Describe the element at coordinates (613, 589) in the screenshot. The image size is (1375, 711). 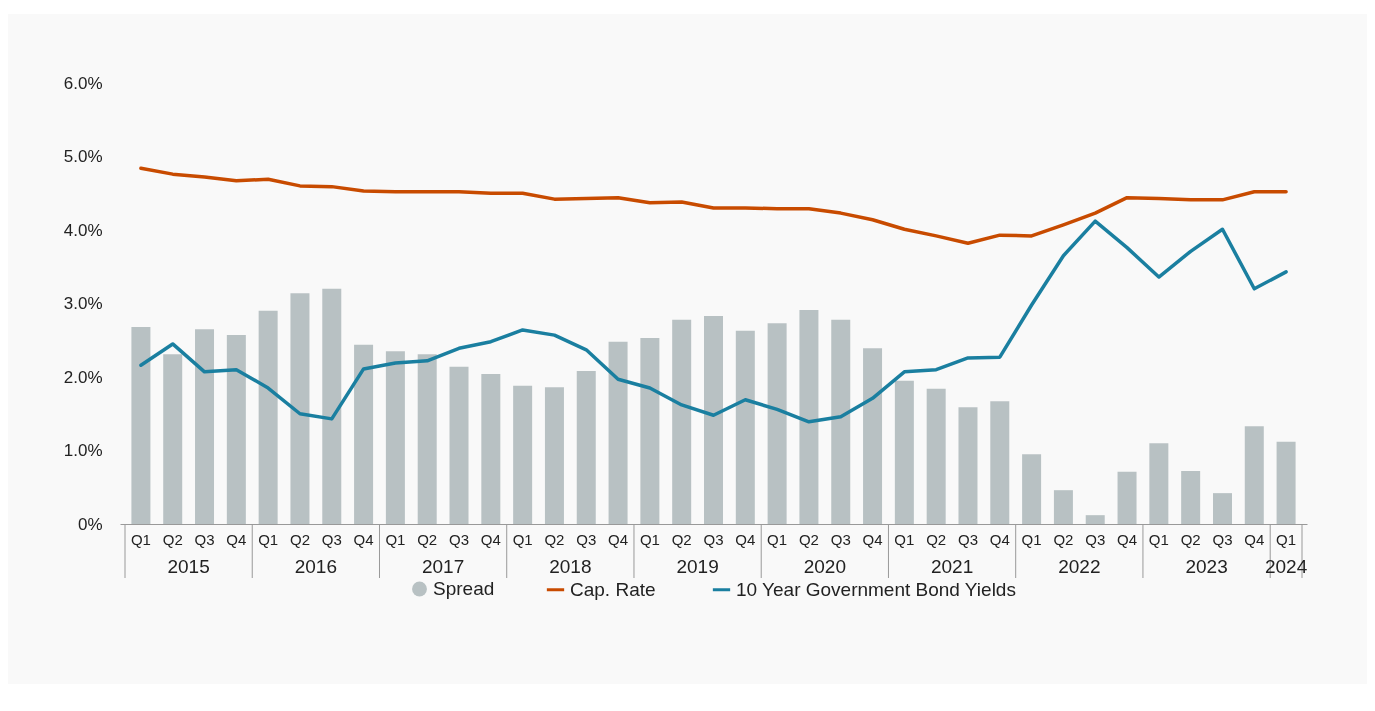
I see `legend-label: Cap. Rate` at that location.